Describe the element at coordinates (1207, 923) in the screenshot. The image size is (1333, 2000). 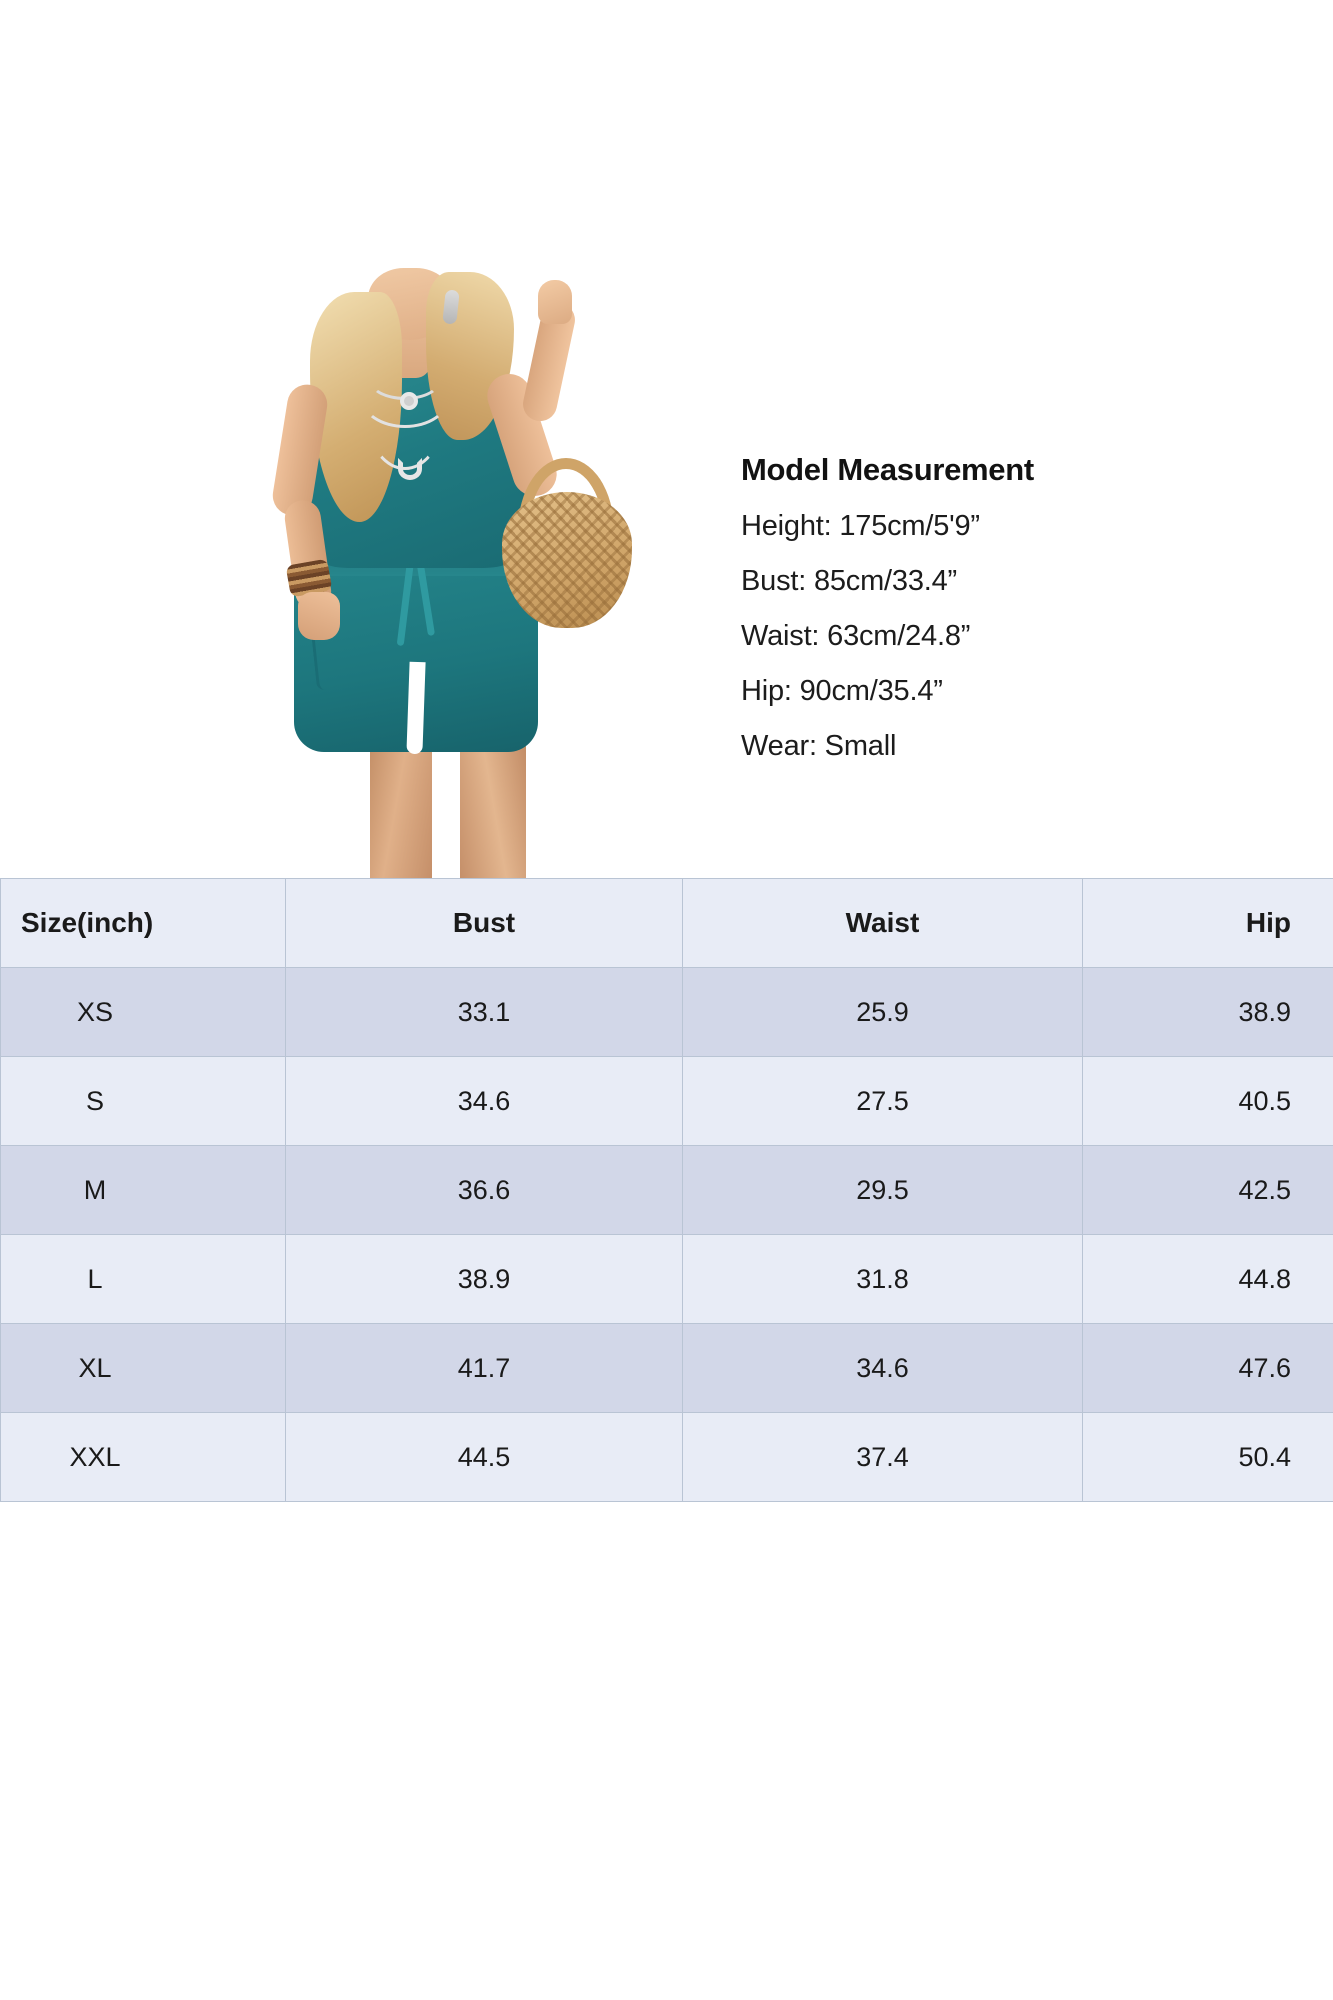
I see `column-header-hip: Hip` at that location.